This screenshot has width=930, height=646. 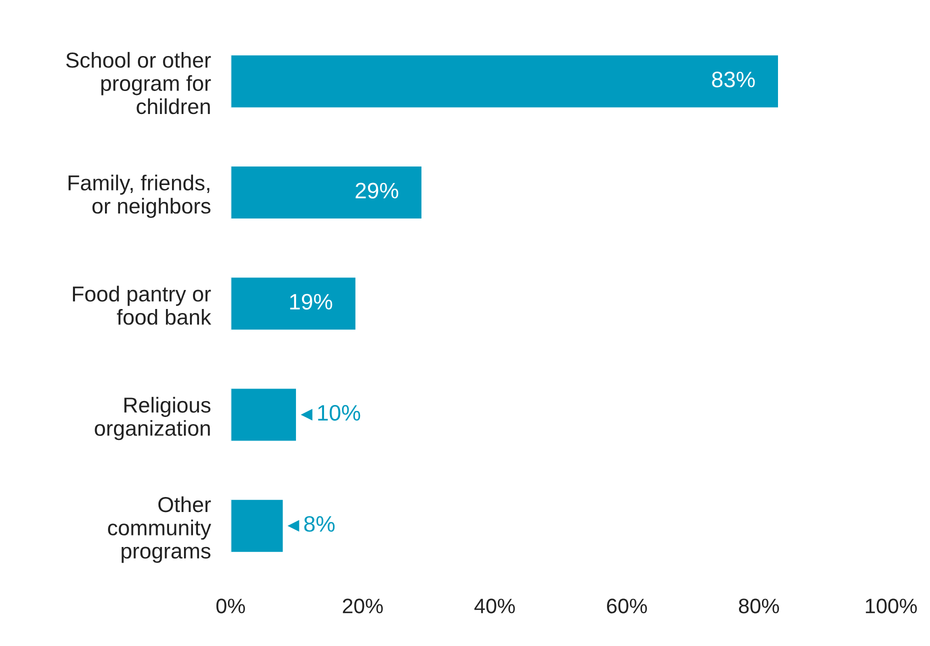 What do you see at coordinates (230, 606) in the screenshot?
I see `x-tick-label: 0%` at bounding box center [230, 606].